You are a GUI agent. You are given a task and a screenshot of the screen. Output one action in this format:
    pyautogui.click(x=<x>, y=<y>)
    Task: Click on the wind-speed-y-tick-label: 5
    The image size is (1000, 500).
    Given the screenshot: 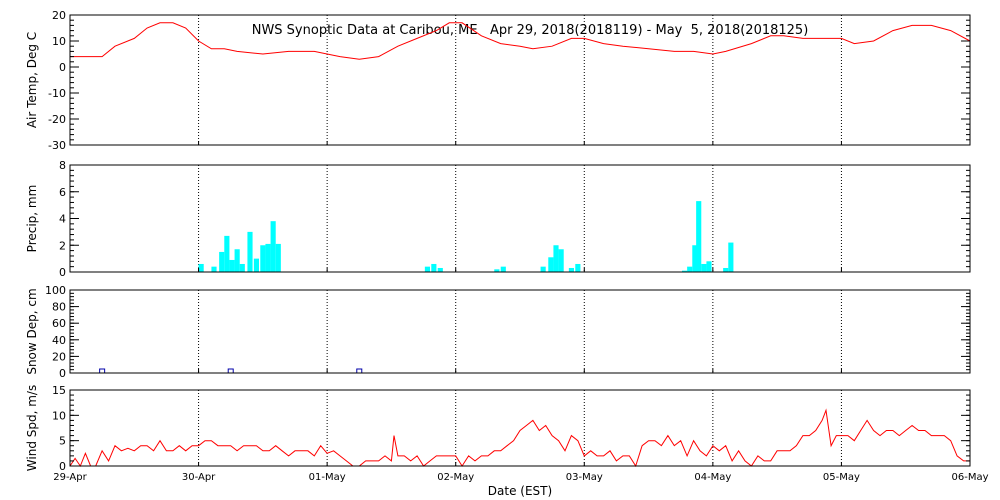 What is the action you would take?
    pyautogui.click(x=62, y=441)
    